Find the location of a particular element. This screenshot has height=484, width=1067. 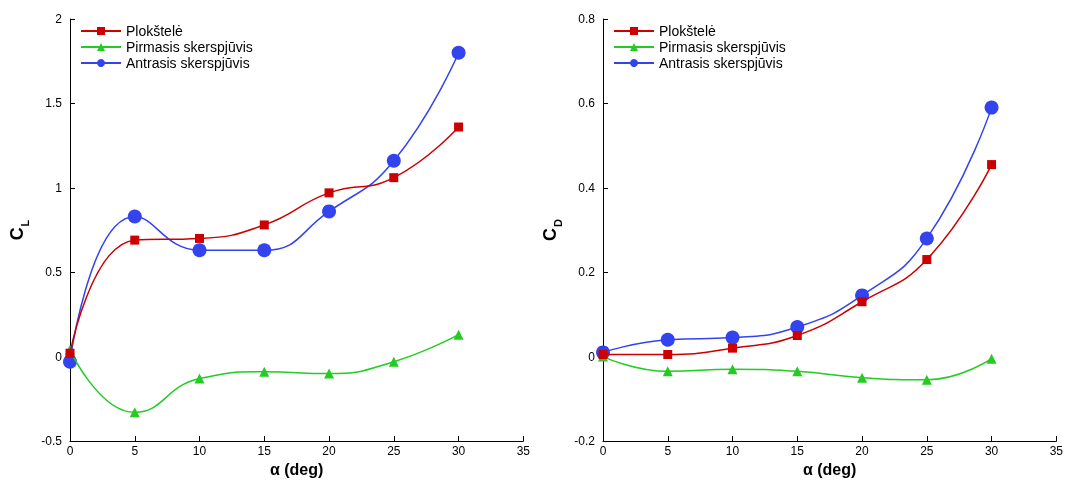

y-tick-label: -0.5 is located at coordinates (52, 441).